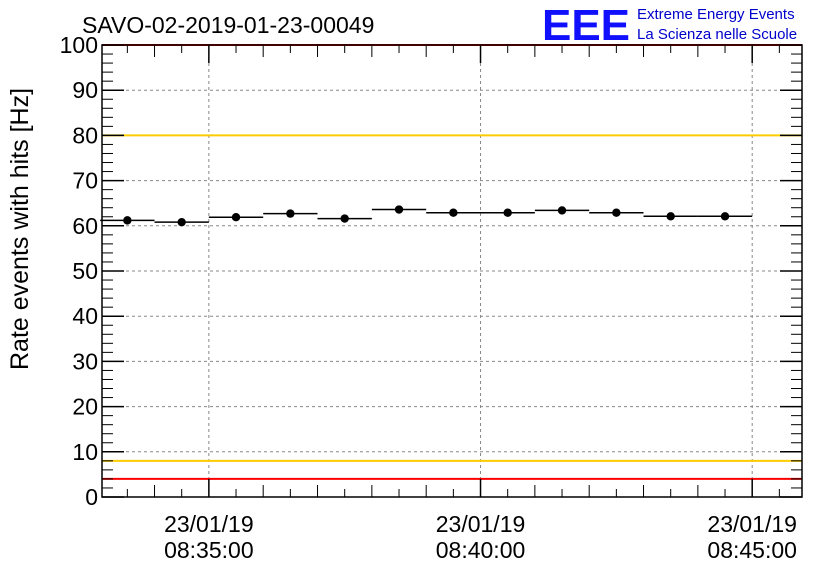 The height and width of the screenshot is (572, 836). What do you see at coordinates (481, 550) in the screenshot?
I see `x-tick-time: 08:40:00` at bounding box center [481, 550].